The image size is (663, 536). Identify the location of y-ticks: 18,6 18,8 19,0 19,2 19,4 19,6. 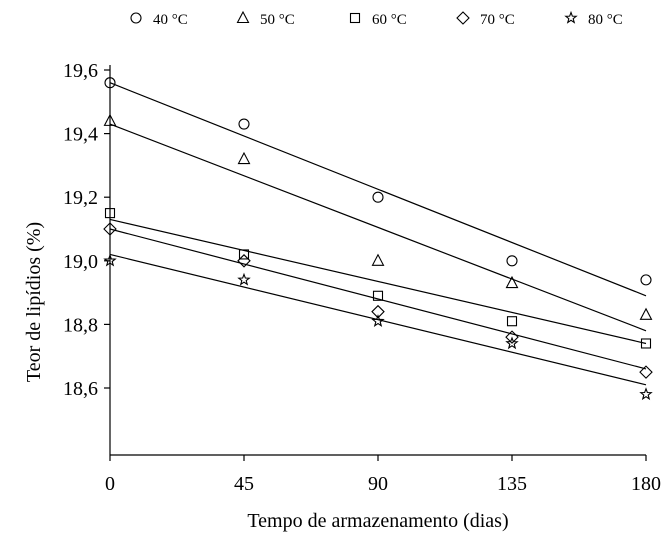
(86, 230).